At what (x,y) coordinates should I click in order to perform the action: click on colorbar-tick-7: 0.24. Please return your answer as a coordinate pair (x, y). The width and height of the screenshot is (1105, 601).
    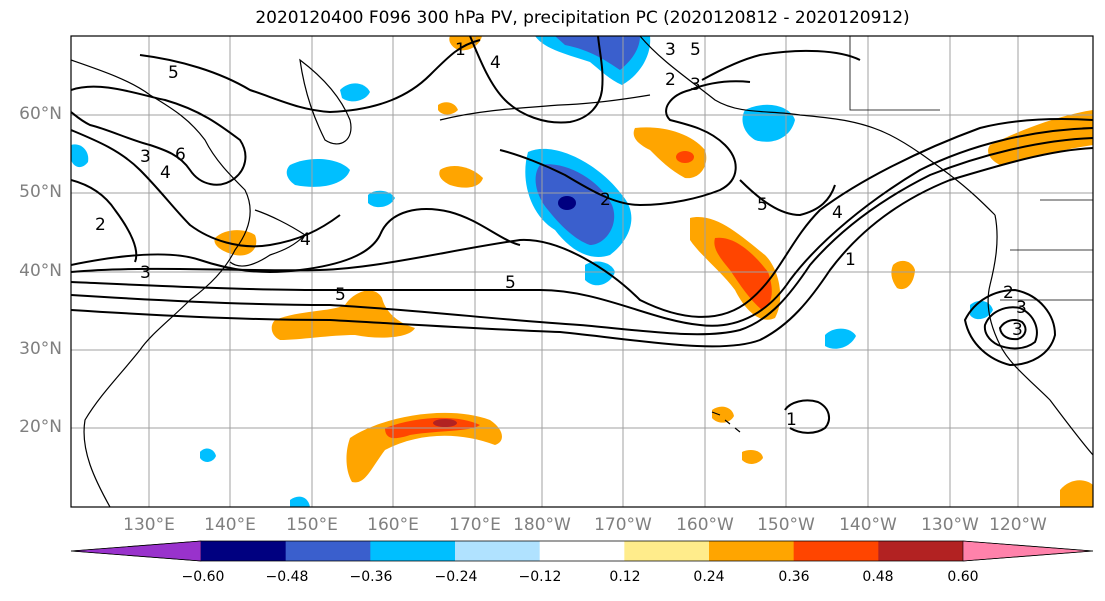
    Looking at the image, I should click on (709, 577).